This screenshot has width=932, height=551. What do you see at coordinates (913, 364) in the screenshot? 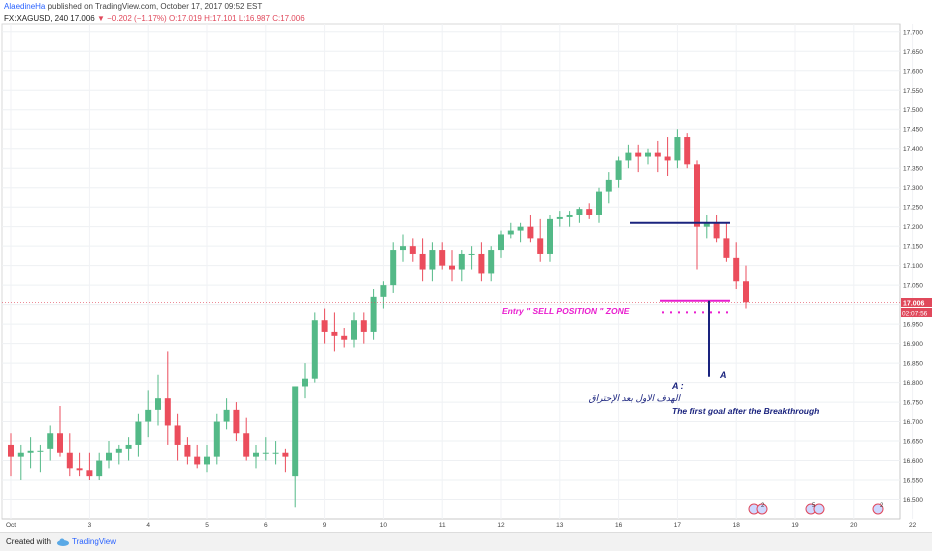
I see `price-tick-label: 16.850` at bounding box center [913, 364].